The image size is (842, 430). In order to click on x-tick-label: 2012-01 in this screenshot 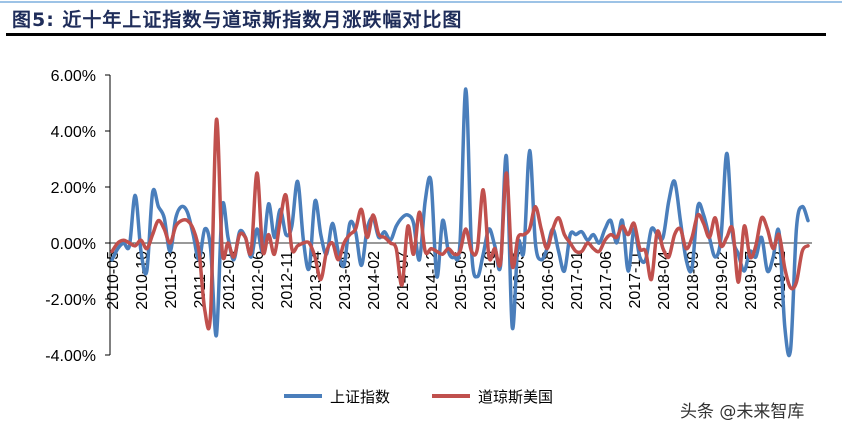, I will do `click(229, 280)`.